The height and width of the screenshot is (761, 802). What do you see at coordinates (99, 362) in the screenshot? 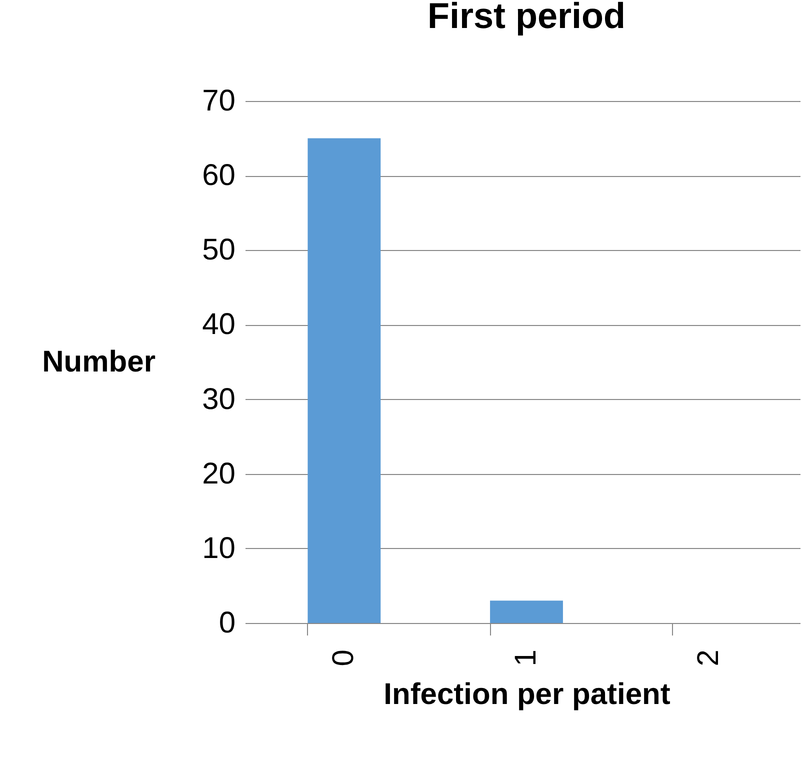
I see `y-axis-title: Number` at bounding box center [99, 362].